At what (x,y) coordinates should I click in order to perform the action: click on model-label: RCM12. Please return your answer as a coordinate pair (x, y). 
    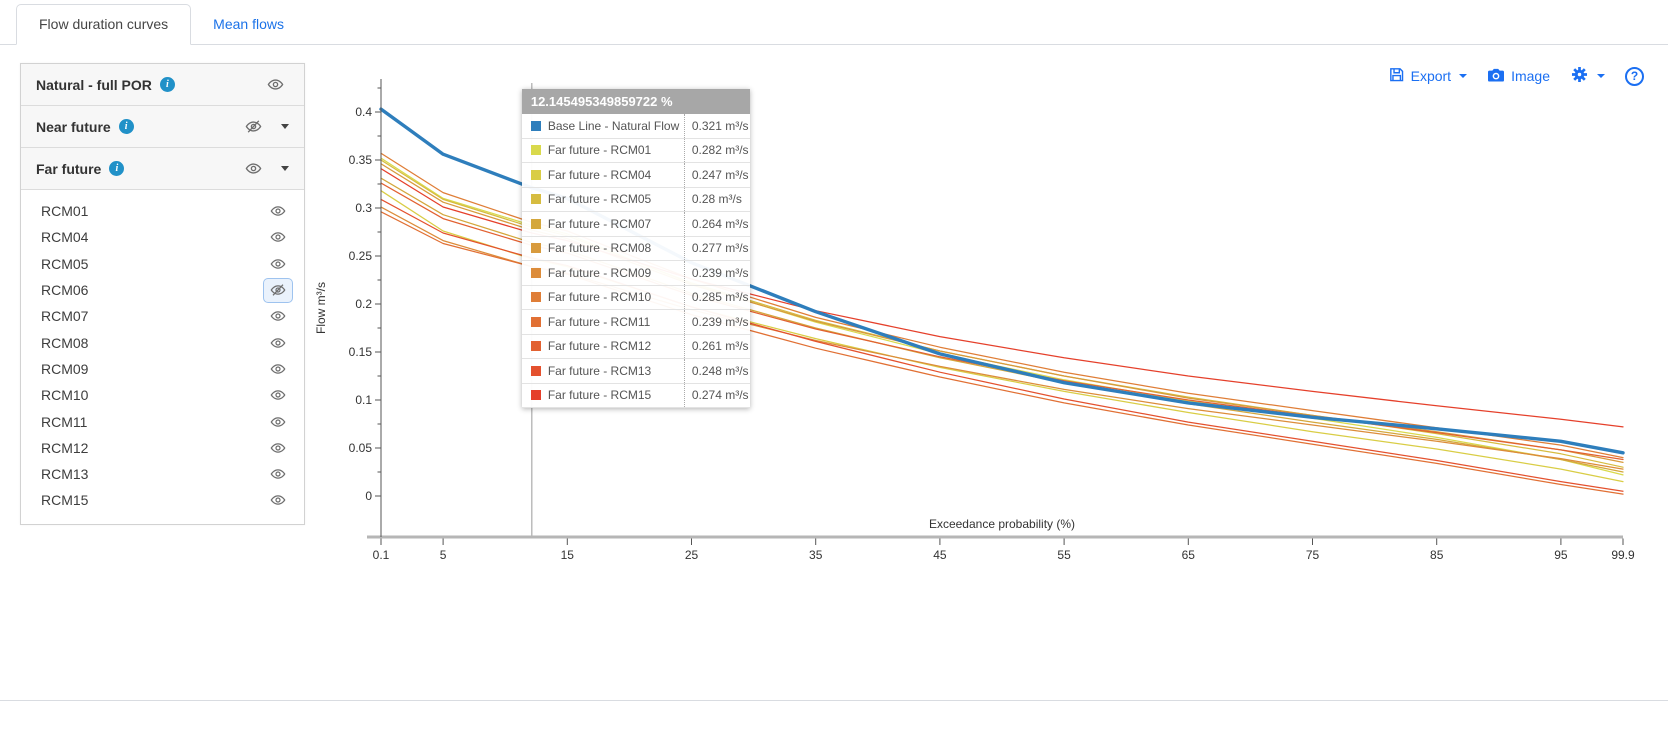
    Looking at the image, I should click on (65, 447).